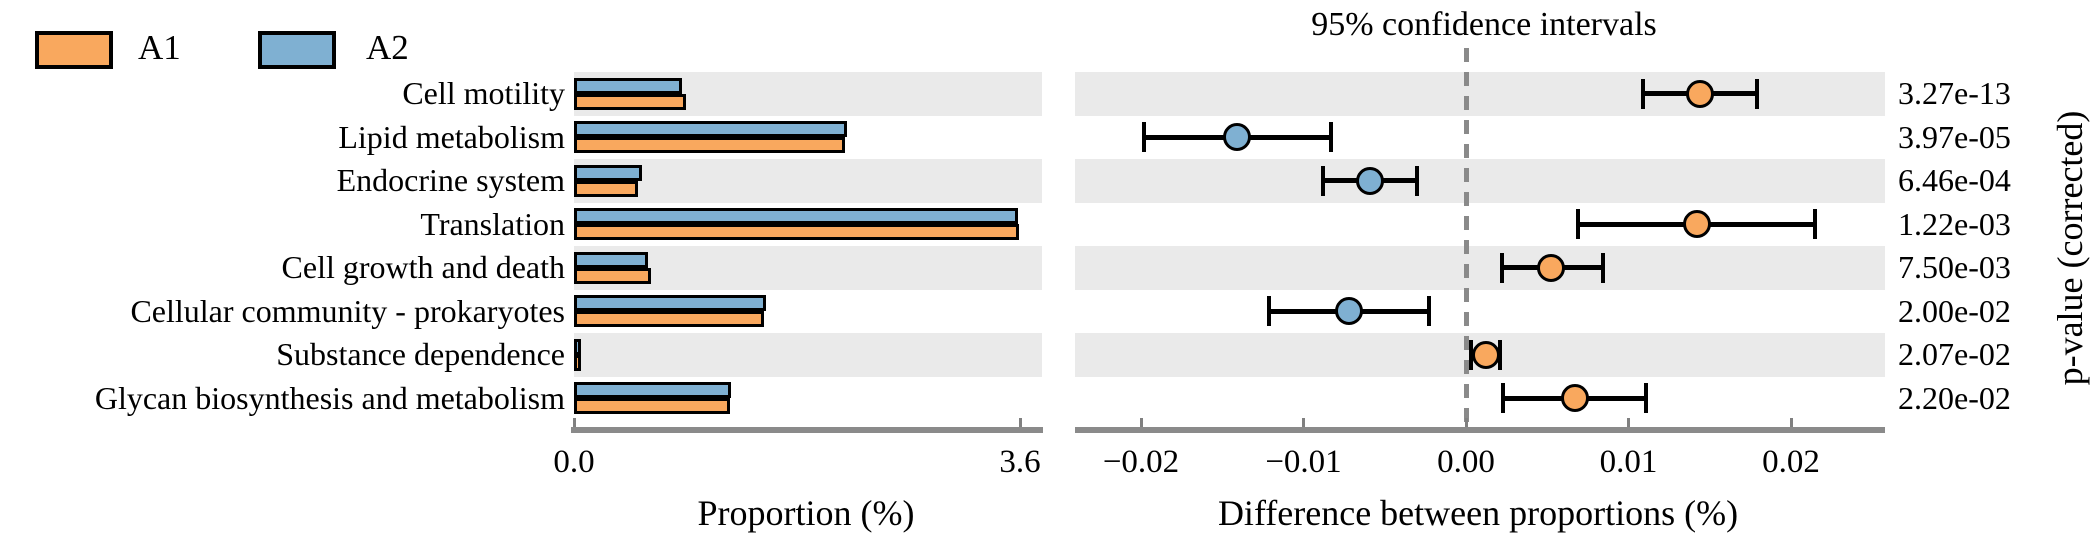 This screenshot has height=552, width=2100. What do you see at coordinates (159, 47) in the screenshot?
I see `legend-label-a1: A1` at bounding box center [159, 47].